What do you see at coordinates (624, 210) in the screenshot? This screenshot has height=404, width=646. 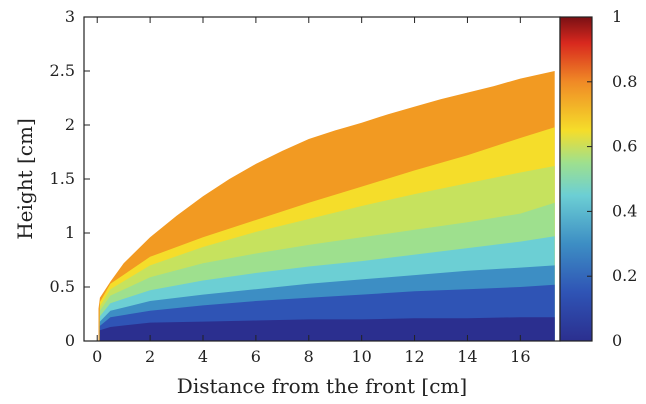 I see `colorbar-tick-label: 0.4` at bounding box center [624, 210].